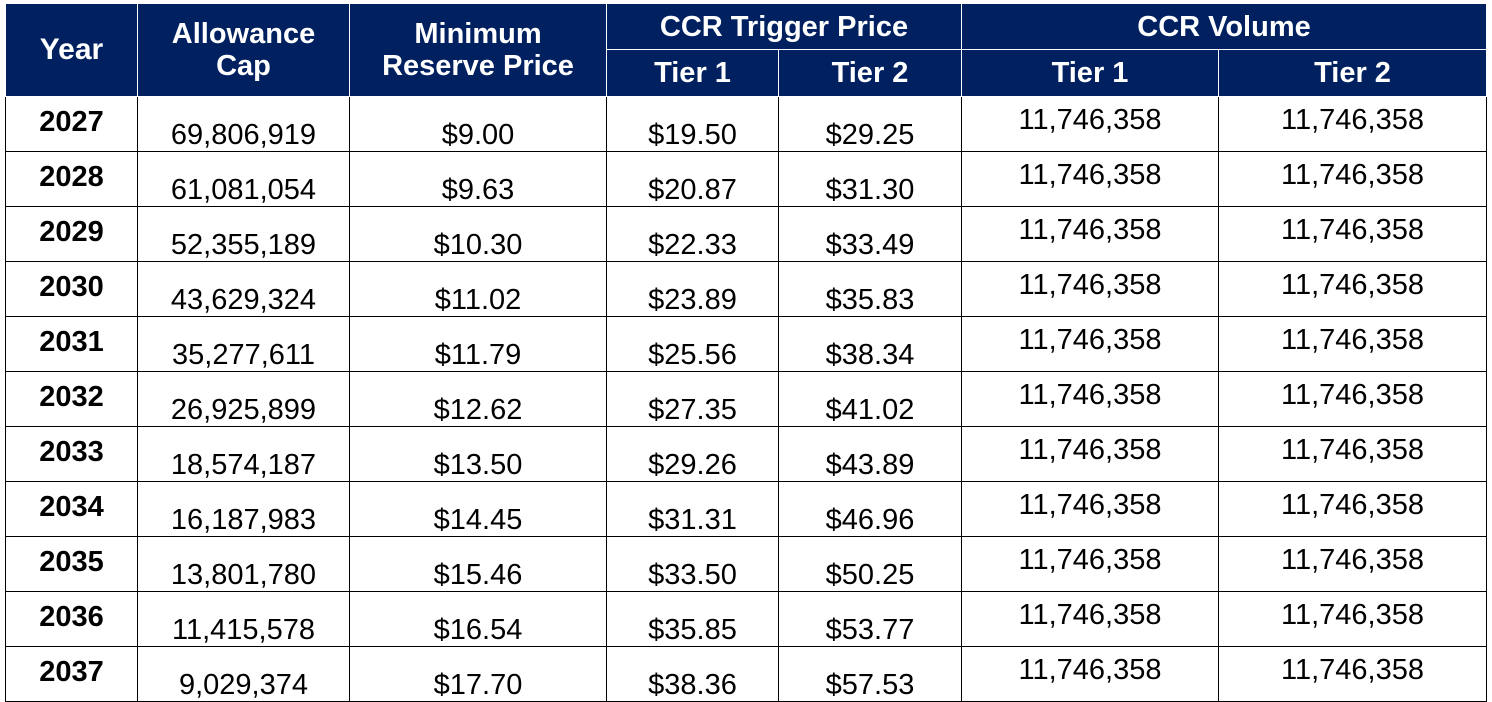 The image size is (1492, 702). What do you see at coordinates (870, 73) in the screenshot?
I see `trigger-tier2-header: Tier 2` at bounding box center [870, 73].